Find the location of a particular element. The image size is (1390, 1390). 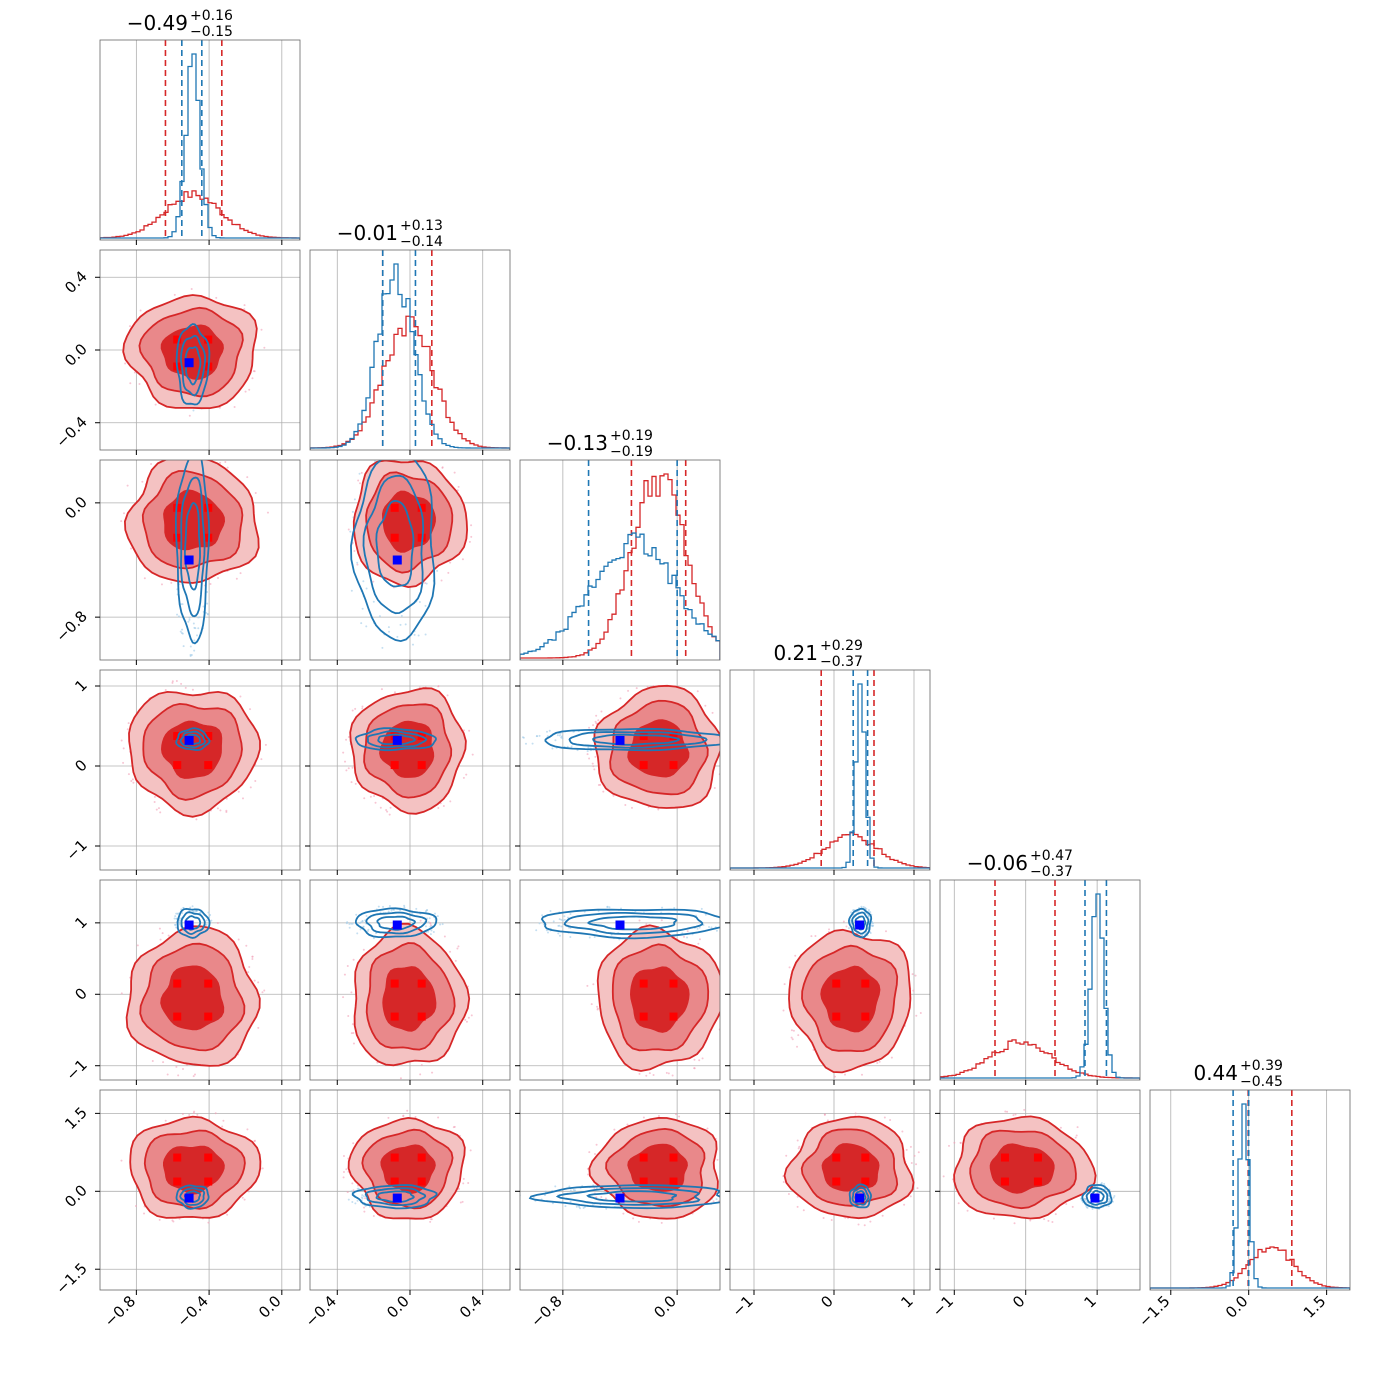

marker-truth is located at coordinates (620, 925).